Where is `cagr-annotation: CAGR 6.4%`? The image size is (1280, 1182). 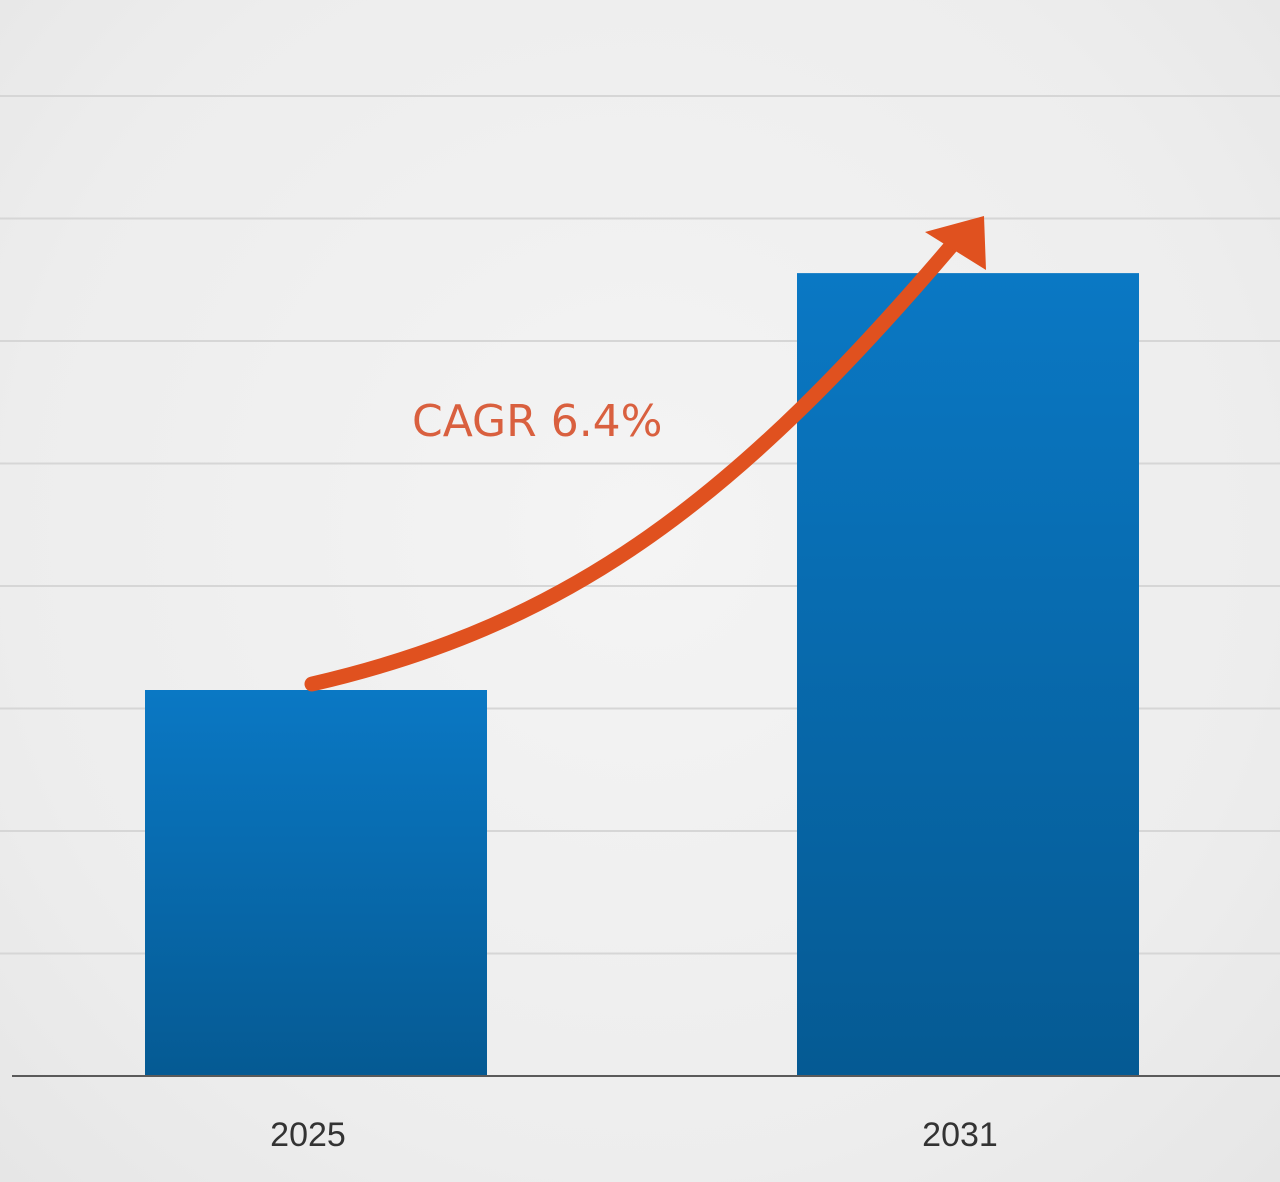 cagr-annotation: CAGR 6.4% is located at coordinates (537, 421).